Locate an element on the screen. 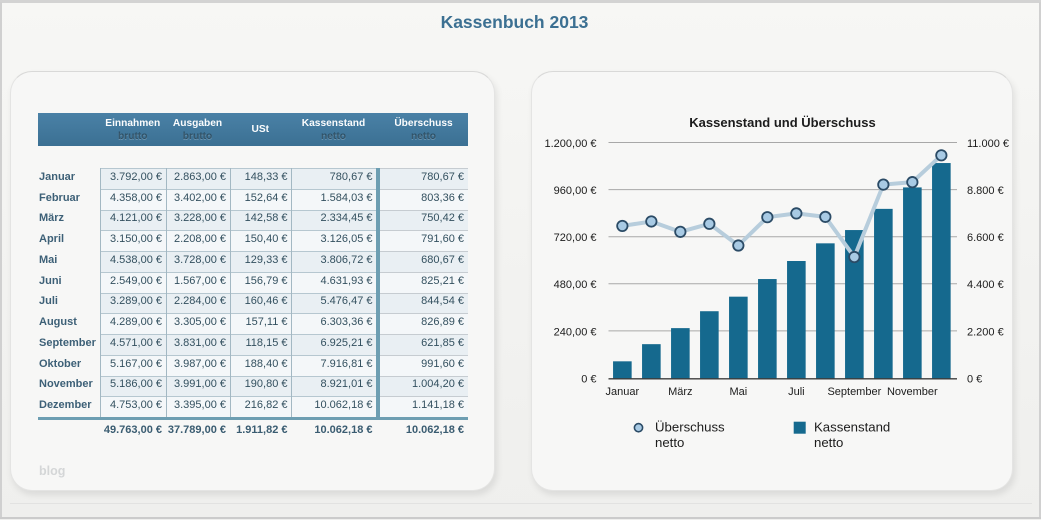 This screenshot has width=1041, height=520. svg-text: Kassenstand und Überschuss is located at coordinates (782, 122).